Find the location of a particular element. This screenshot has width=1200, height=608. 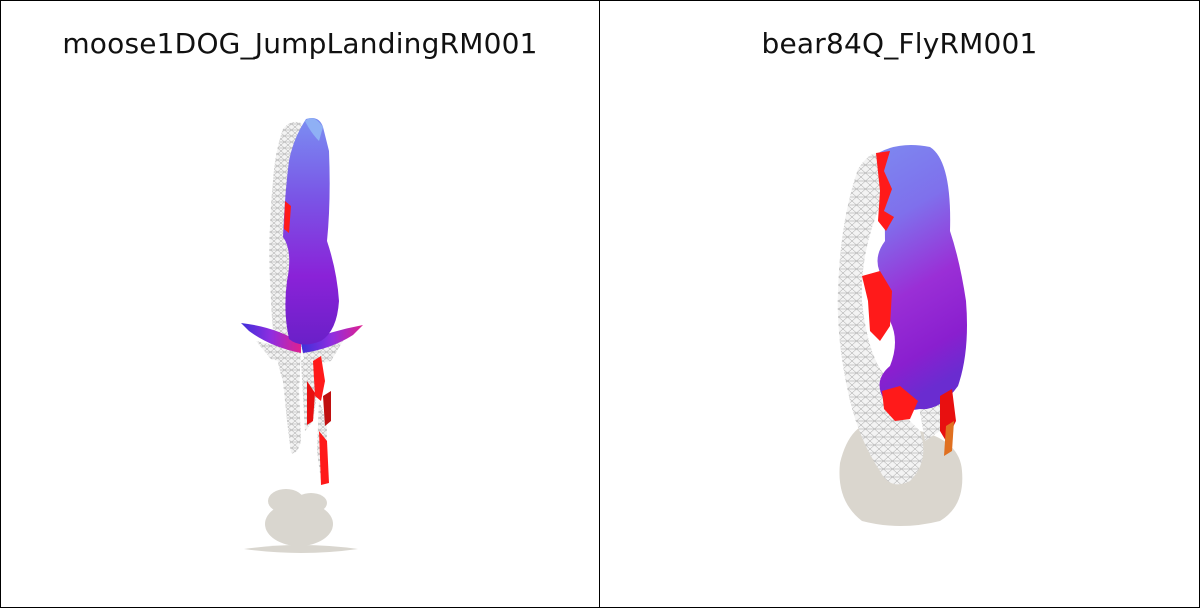

panel-title: bear84Q_FlyRM001 is located at coordinates (899, 43).